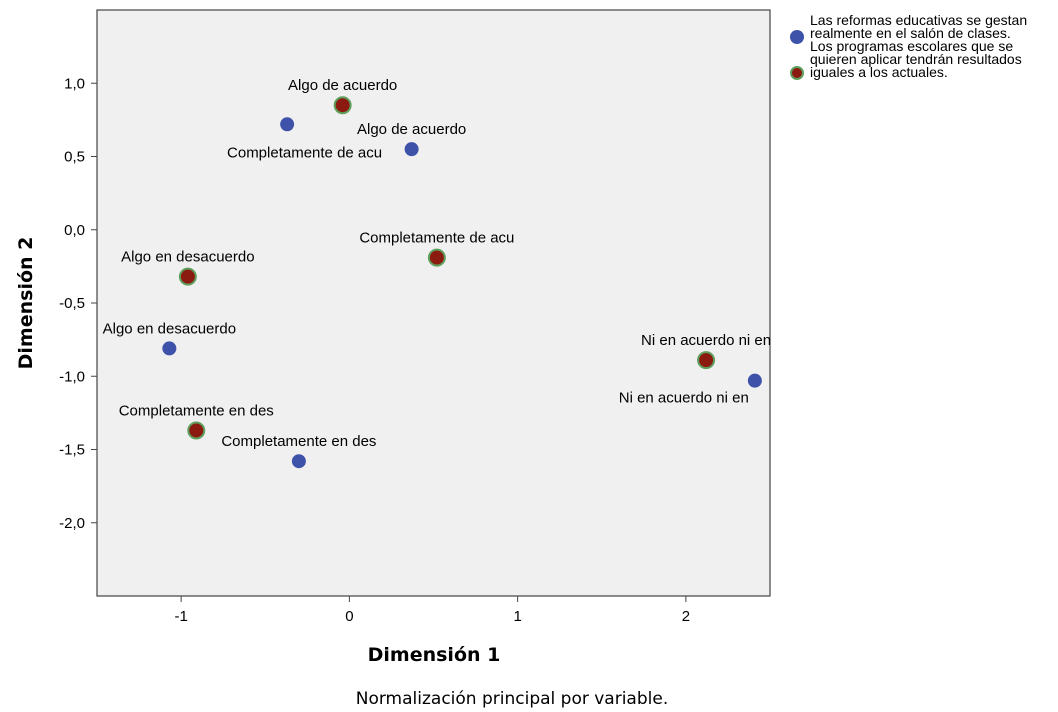 The height and width of the screenshot is (712, 1058). I want to click on y-tick-label: -0,5, so click(72, 303).